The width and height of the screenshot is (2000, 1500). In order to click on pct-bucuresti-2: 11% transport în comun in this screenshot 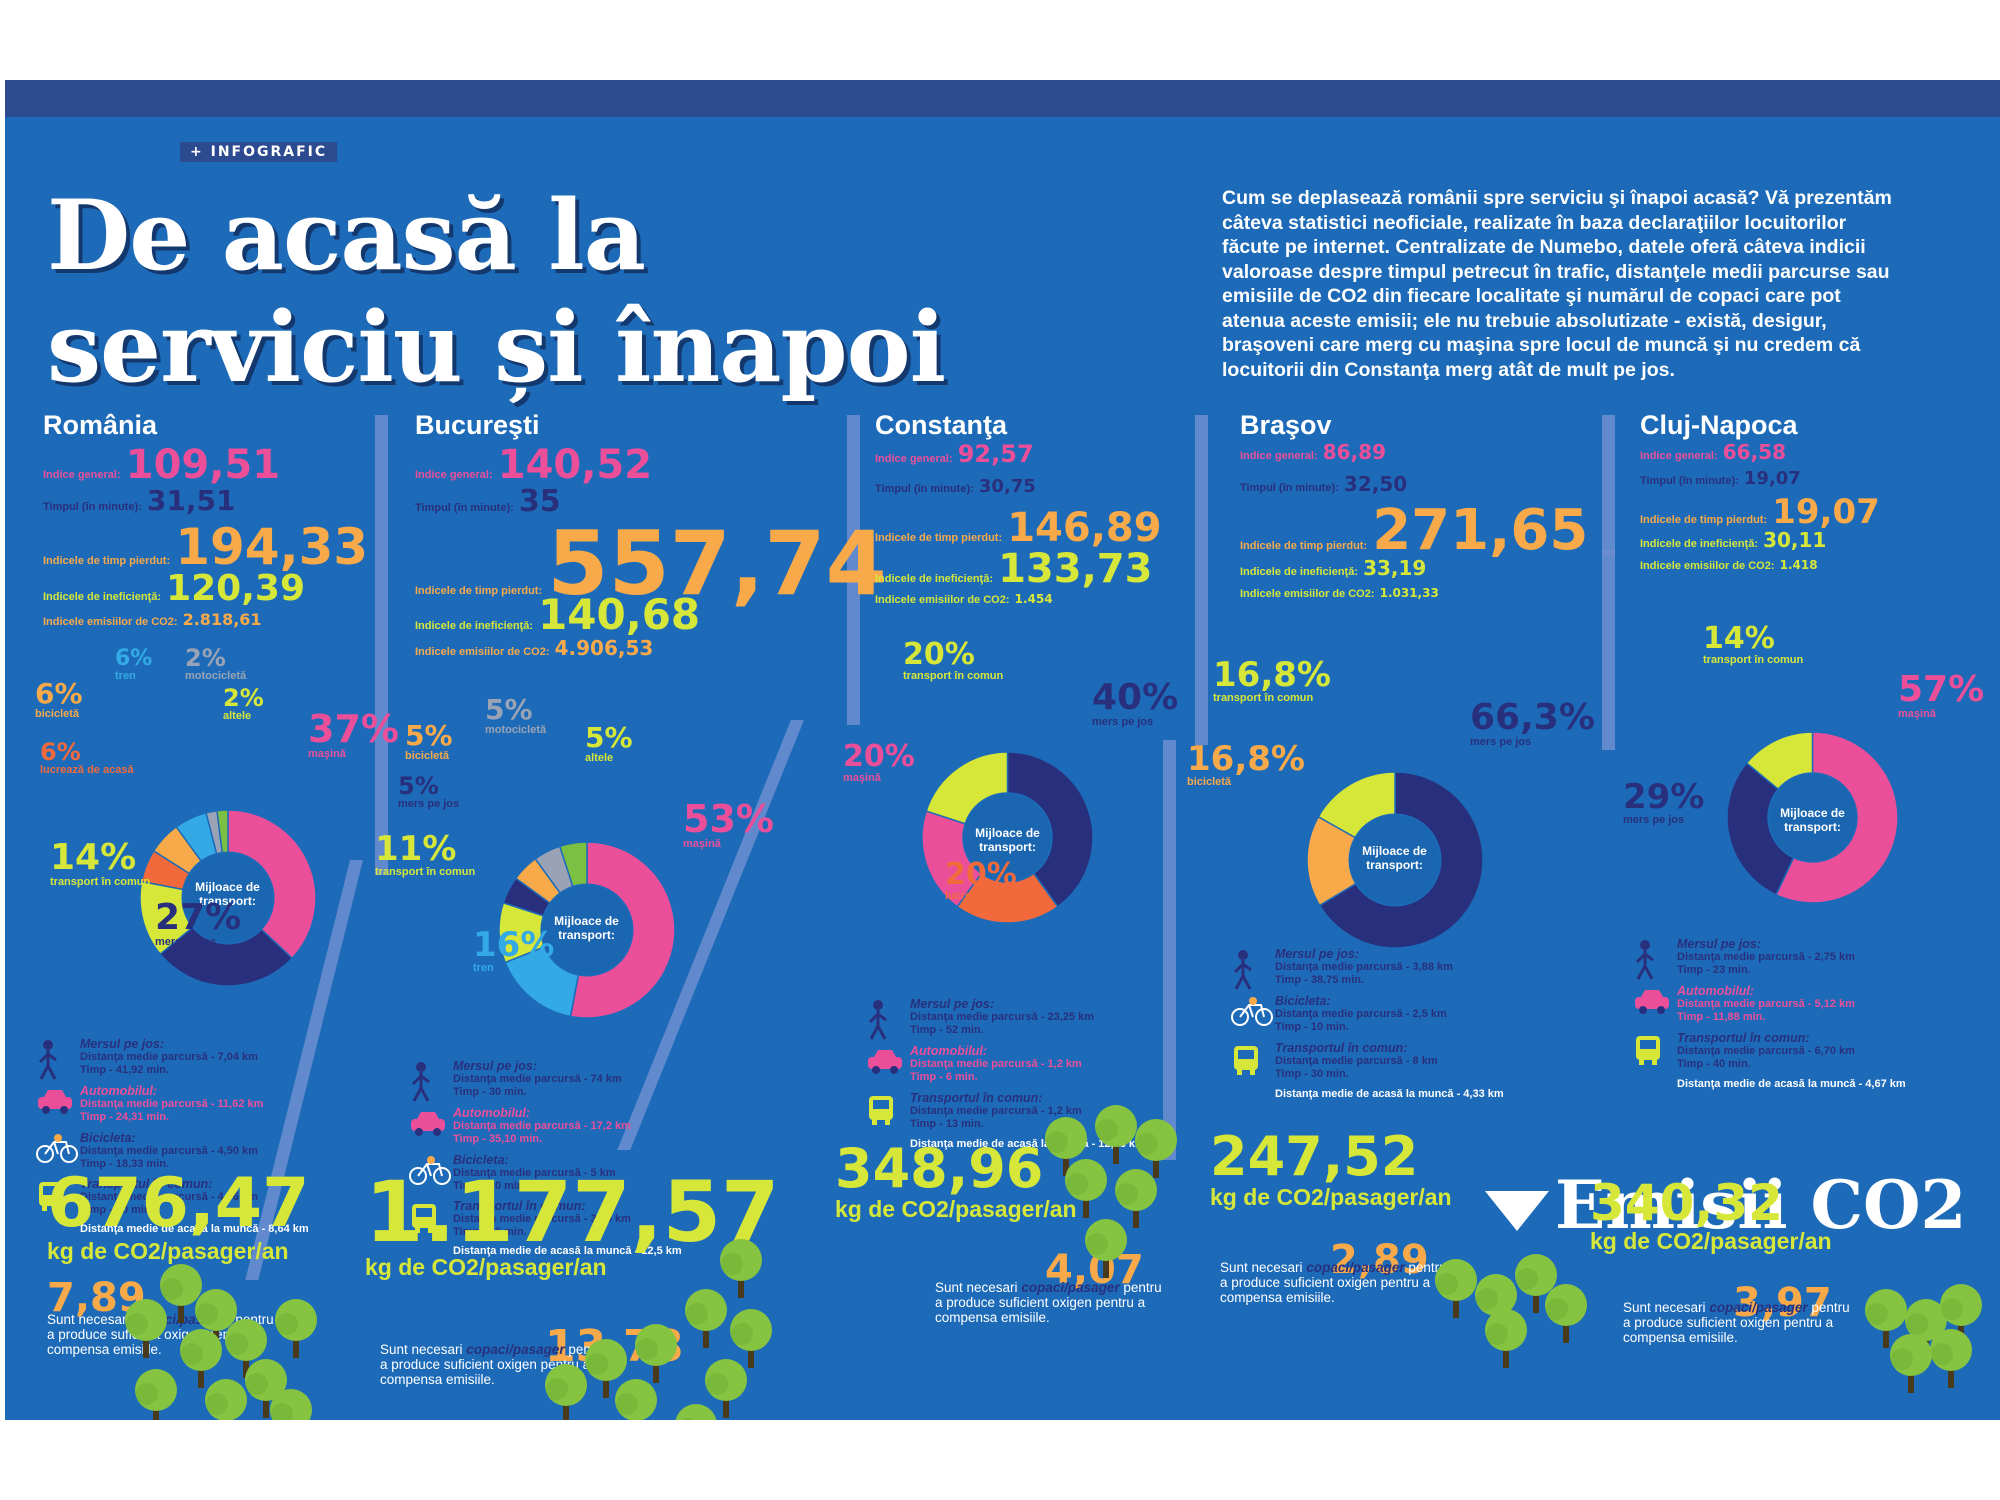, I will do `click(425, 855)`.